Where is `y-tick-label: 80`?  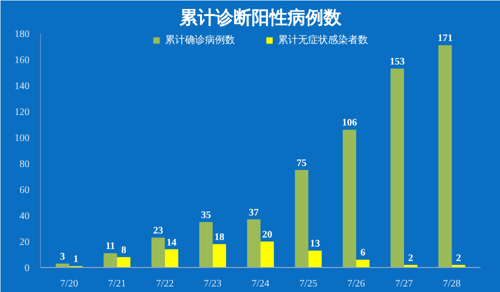
y-tick-label: 80 is located at coordinates (25, 164).